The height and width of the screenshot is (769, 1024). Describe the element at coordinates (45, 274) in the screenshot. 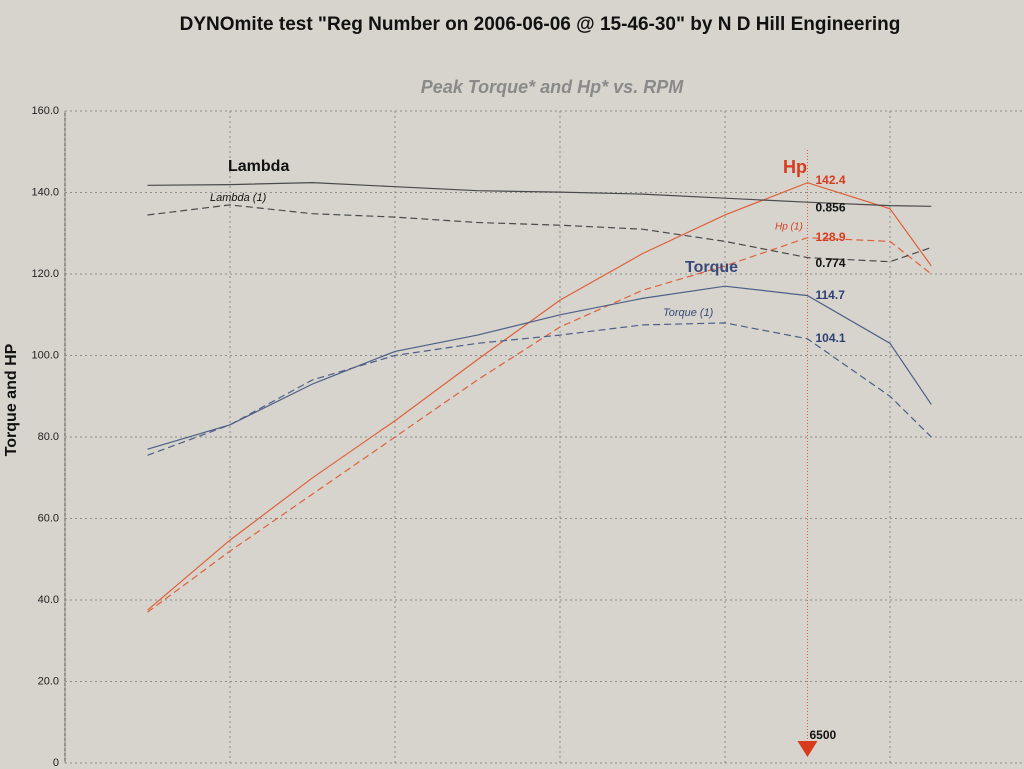

I see `y-tick-label: 120.0` at that location.